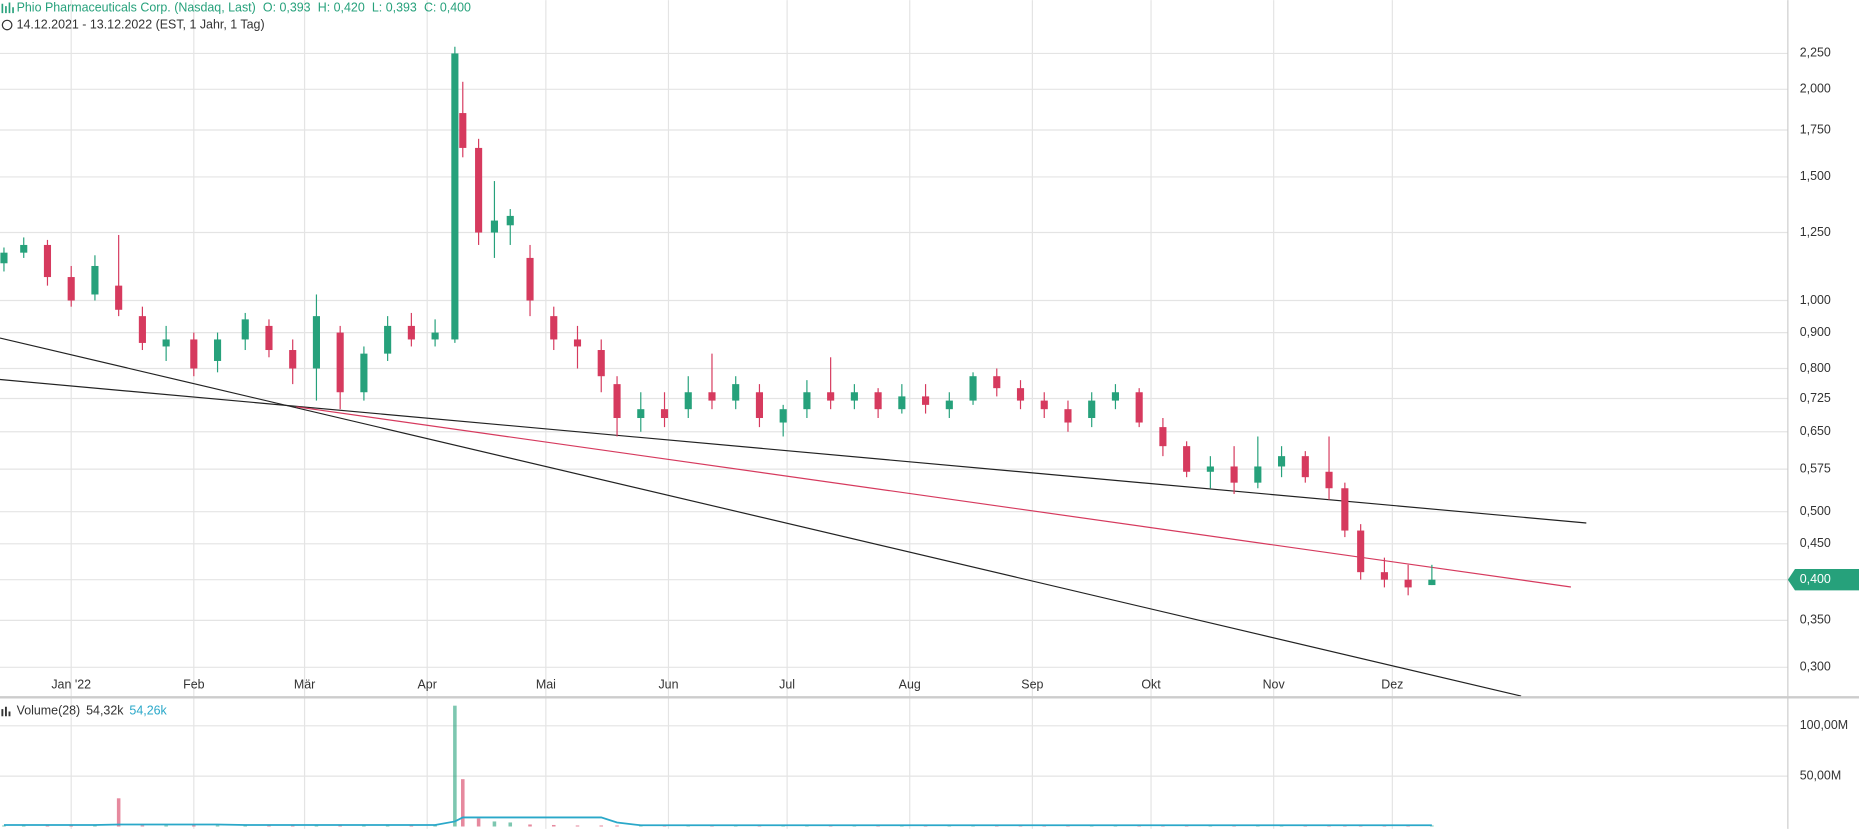 The height and width of the screenshot is (829, 1859). I want to click on legend-value: 54,26k, so click(148, 711).